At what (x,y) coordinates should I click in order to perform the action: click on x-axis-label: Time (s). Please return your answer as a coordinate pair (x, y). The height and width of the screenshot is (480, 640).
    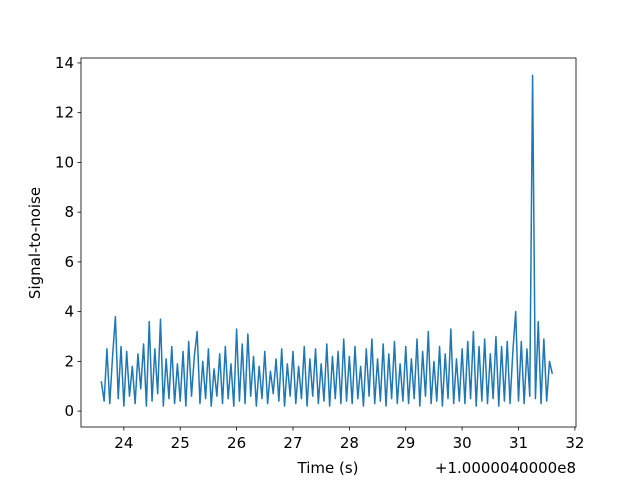
    Looking at the image, I should click on (328, 468).